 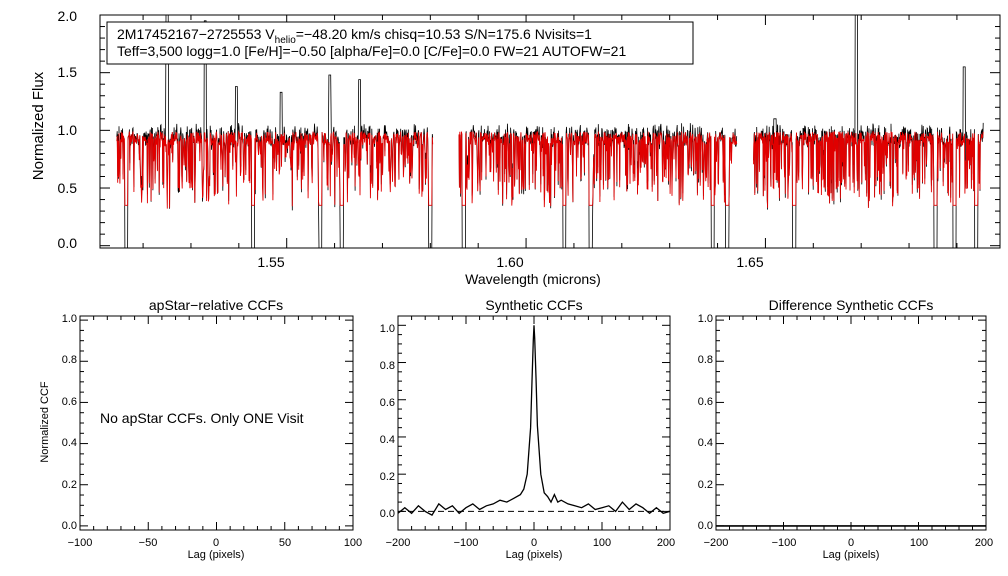 What do you see at coordinates (716, 543) in the screenshot?
I see `difference-ccf-xtick-label: −200` at bounding box center [716, 543].